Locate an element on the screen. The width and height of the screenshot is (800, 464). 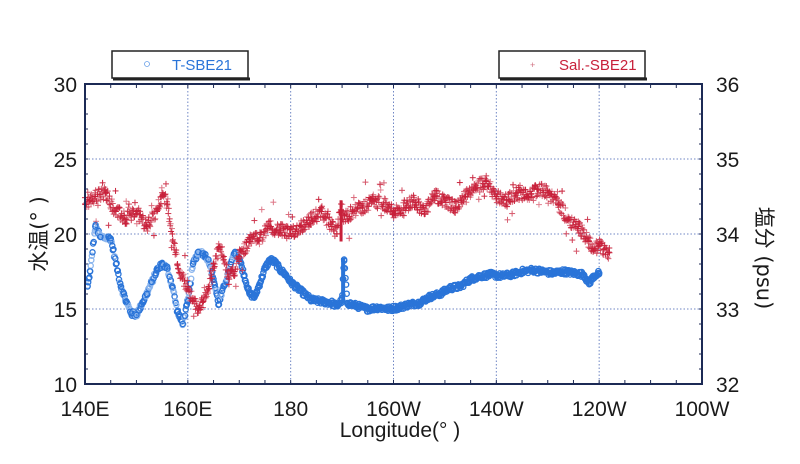
y-left-tick-label: 10 is located at coordinates (65, 385).